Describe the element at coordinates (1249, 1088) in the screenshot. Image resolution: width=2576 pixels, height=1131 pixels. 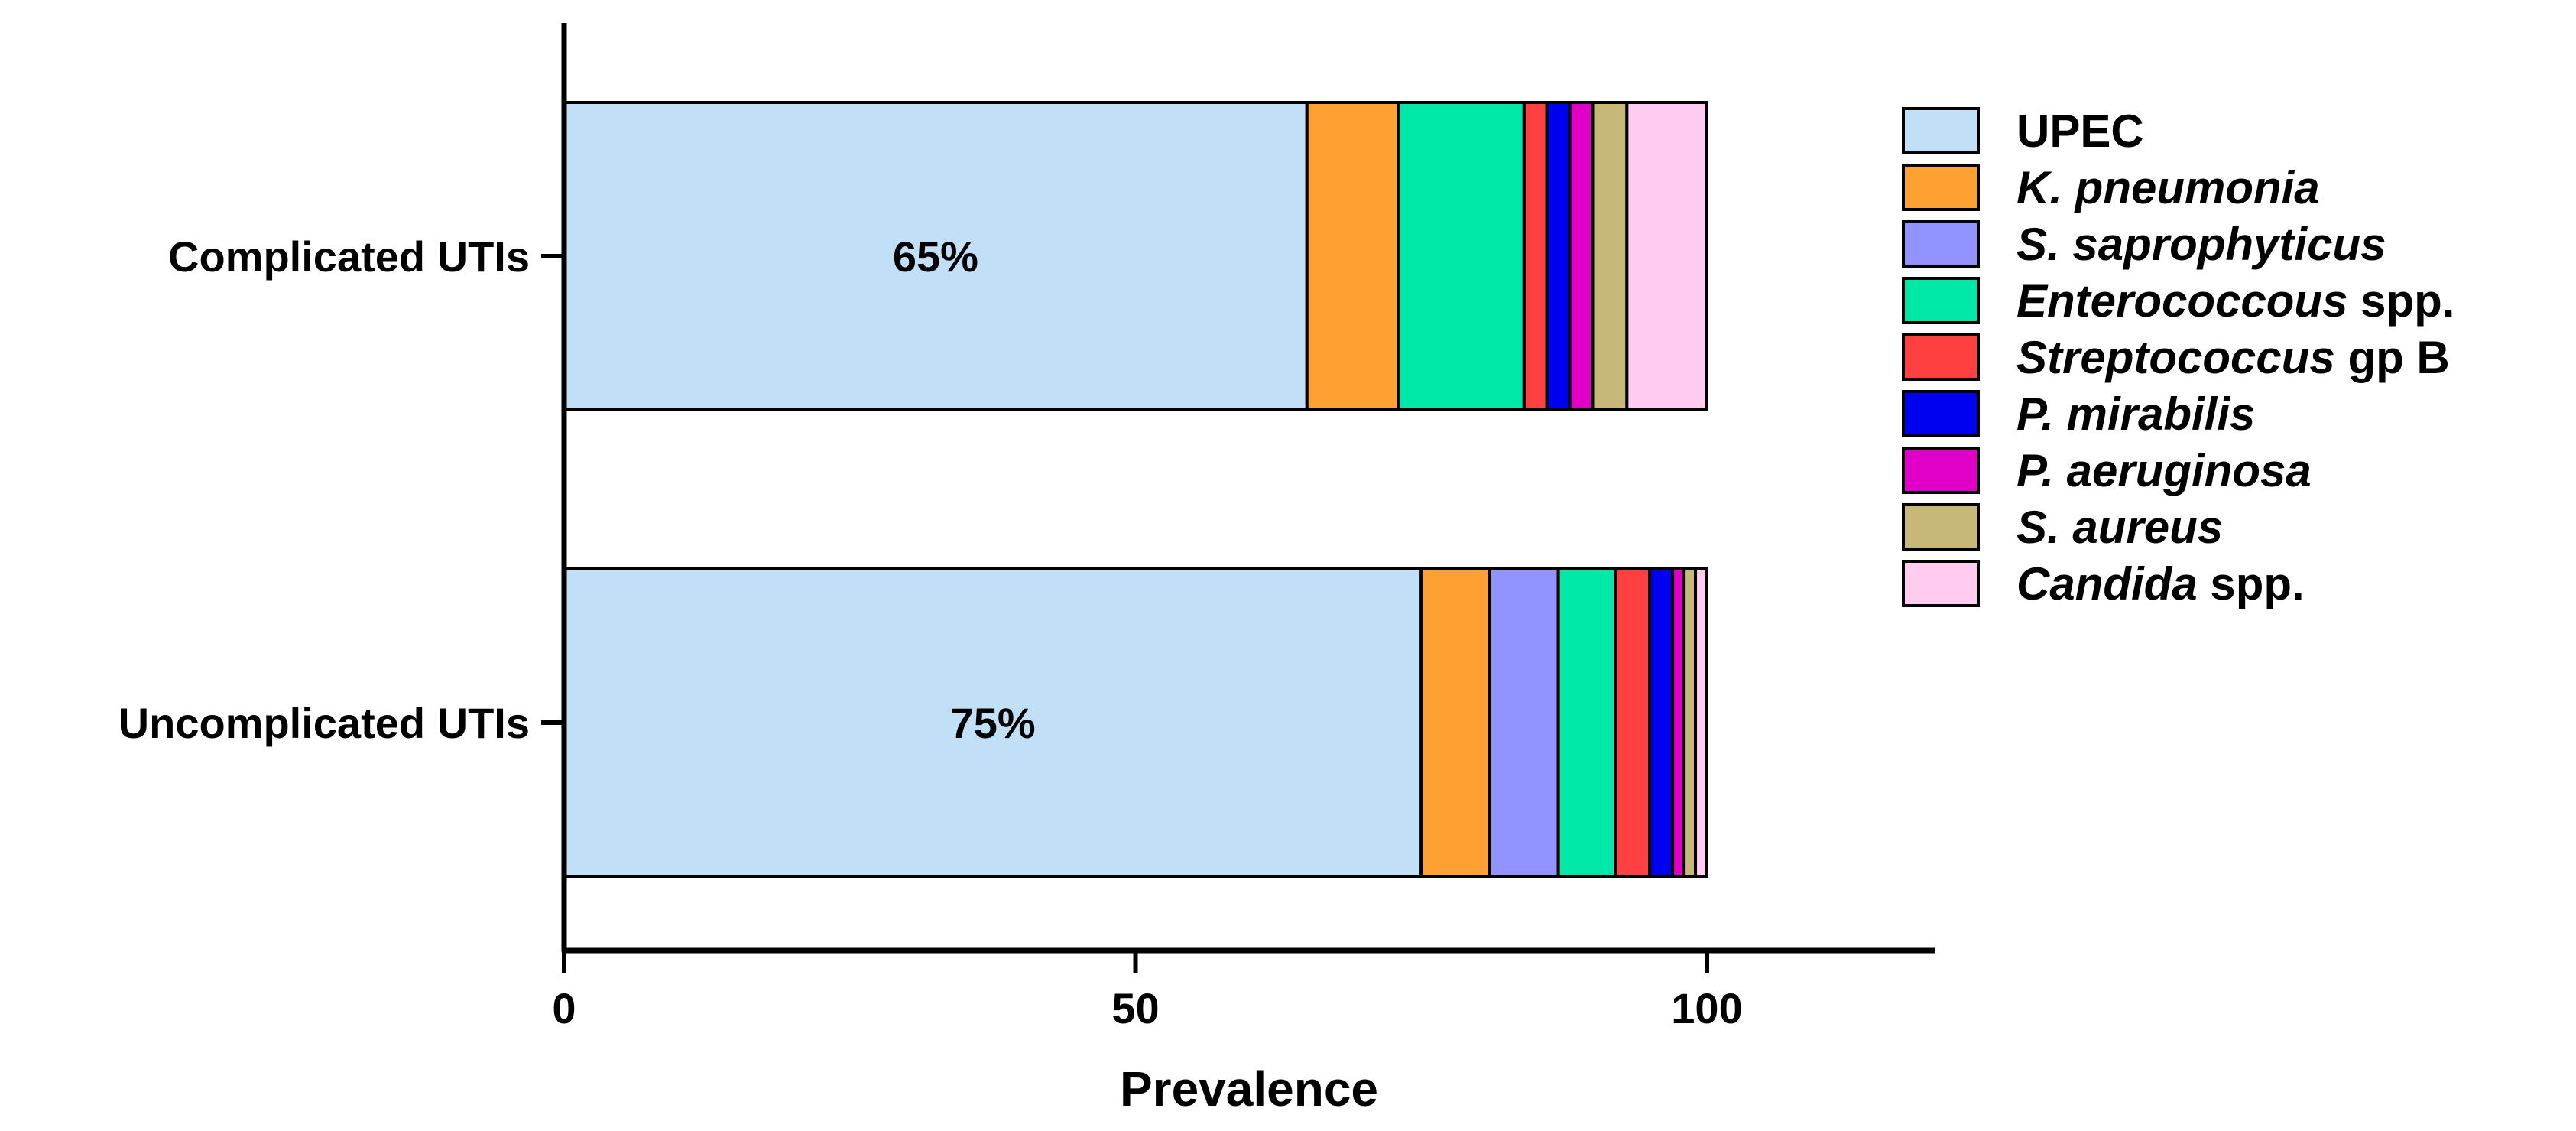
I see `x-axis-title: Prevalence` at that location.